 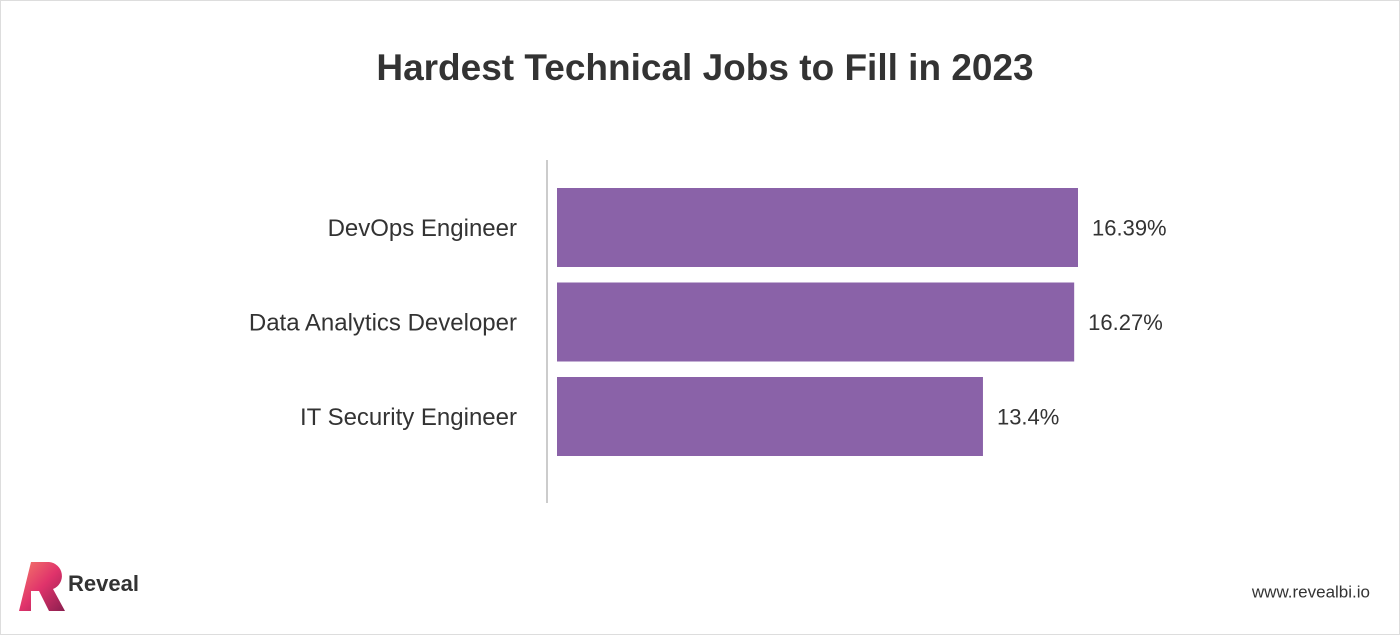 What do you see at coordinates (422, 228) in the screenshot?
I see `category-label: DevOps Engineer` at bounding box center [422, 228].